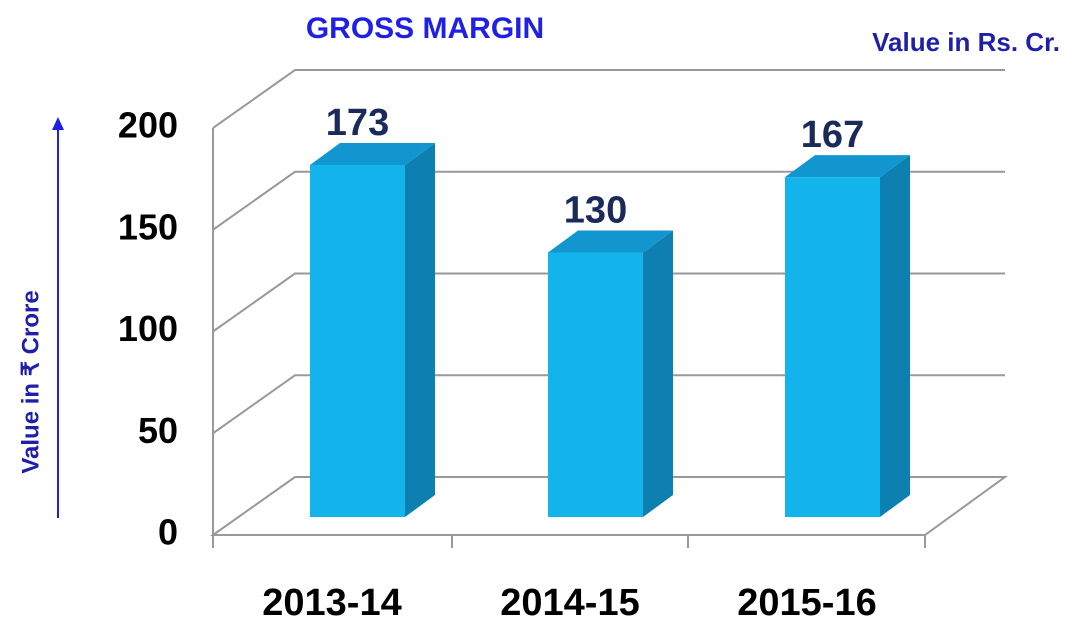 The width and height of the screenshot is (1077, 634). Describe the element at coordinates (357, 123) in the screenshot. I see `value-label: 173` at that location.